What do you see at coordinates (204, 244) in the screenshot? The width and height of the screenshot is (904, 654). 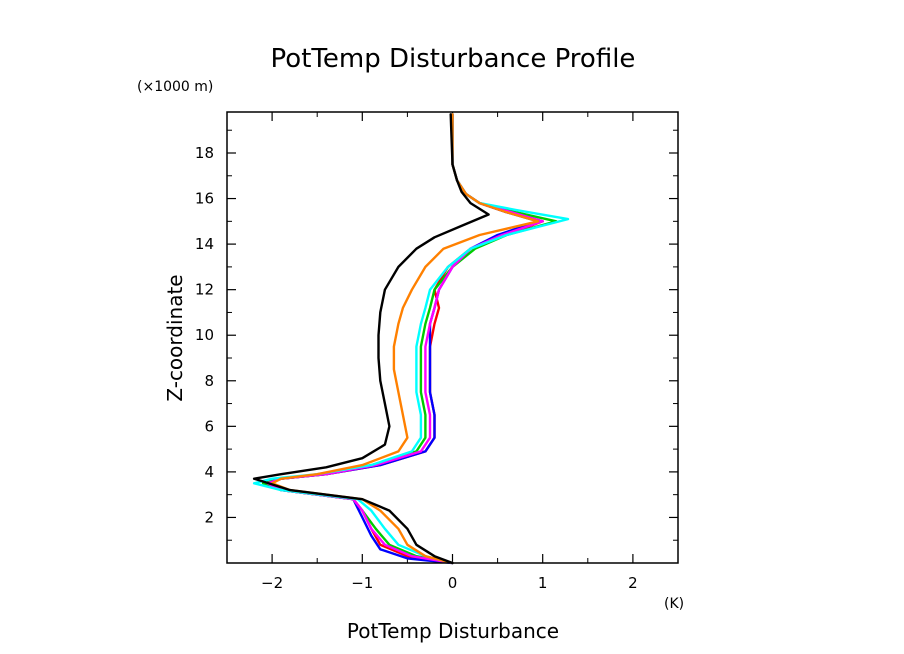 I see `y-tick-label: 14` at bounding box center [204, 244].